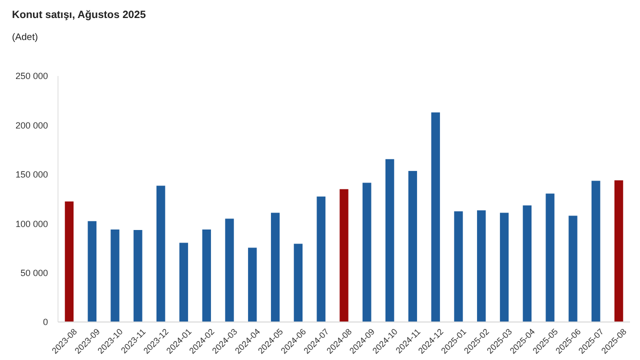  I want to click on y-tick-label: 50 000, so click(34, 273).